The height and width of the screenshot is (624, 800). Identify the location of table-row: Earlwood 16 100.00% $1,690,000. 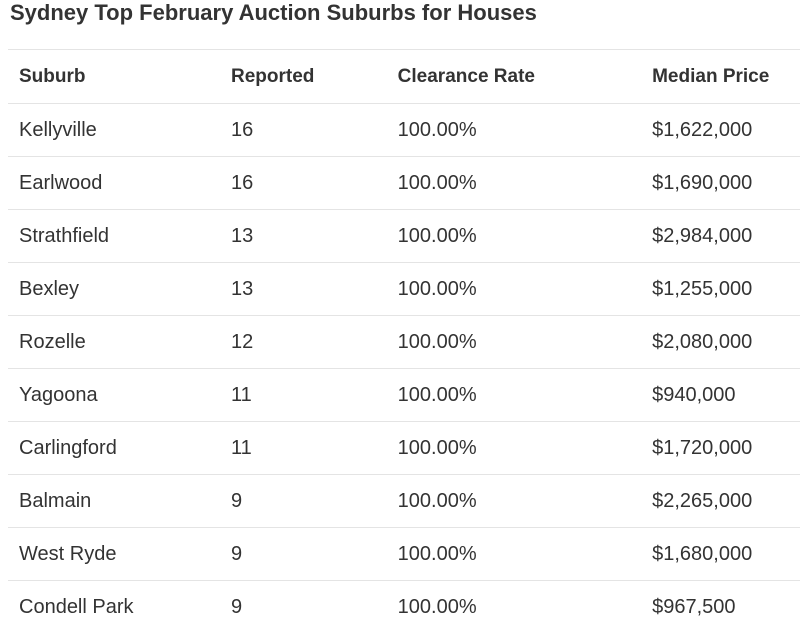
(404, 182).